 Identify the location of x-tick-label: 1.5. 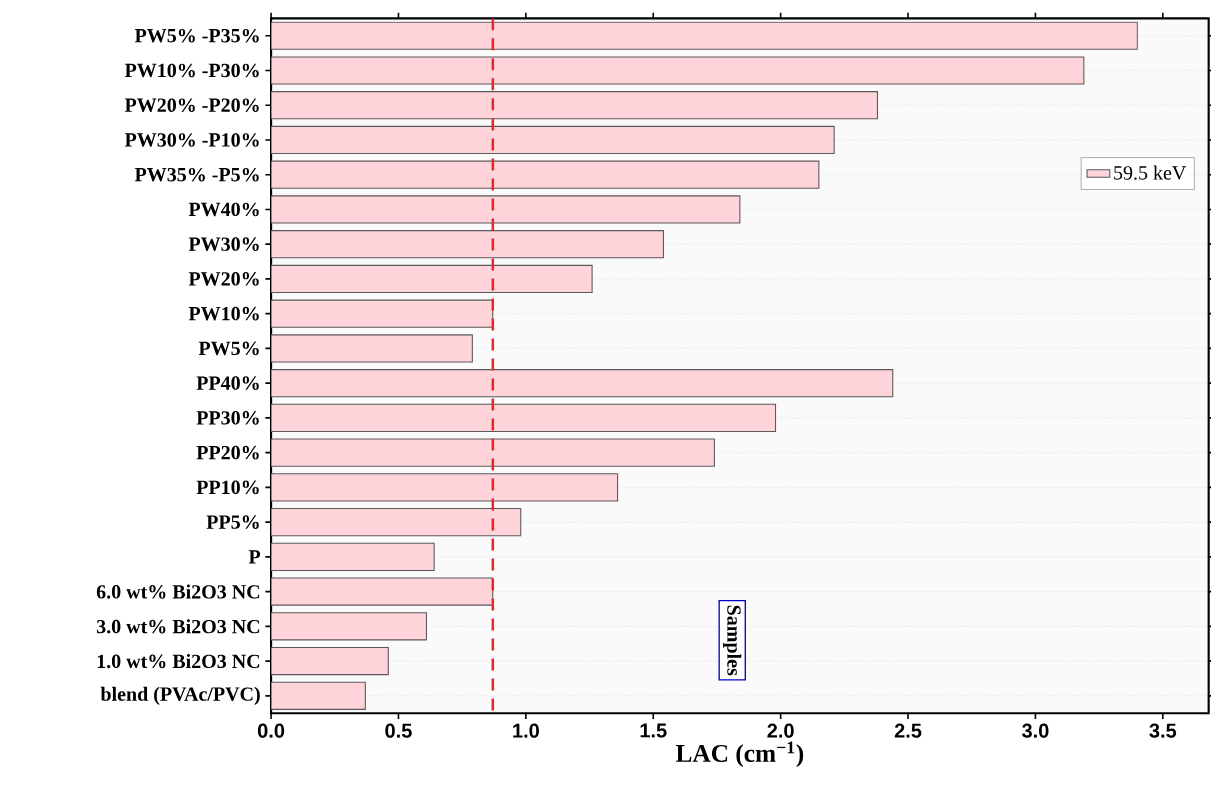
(653, 730).